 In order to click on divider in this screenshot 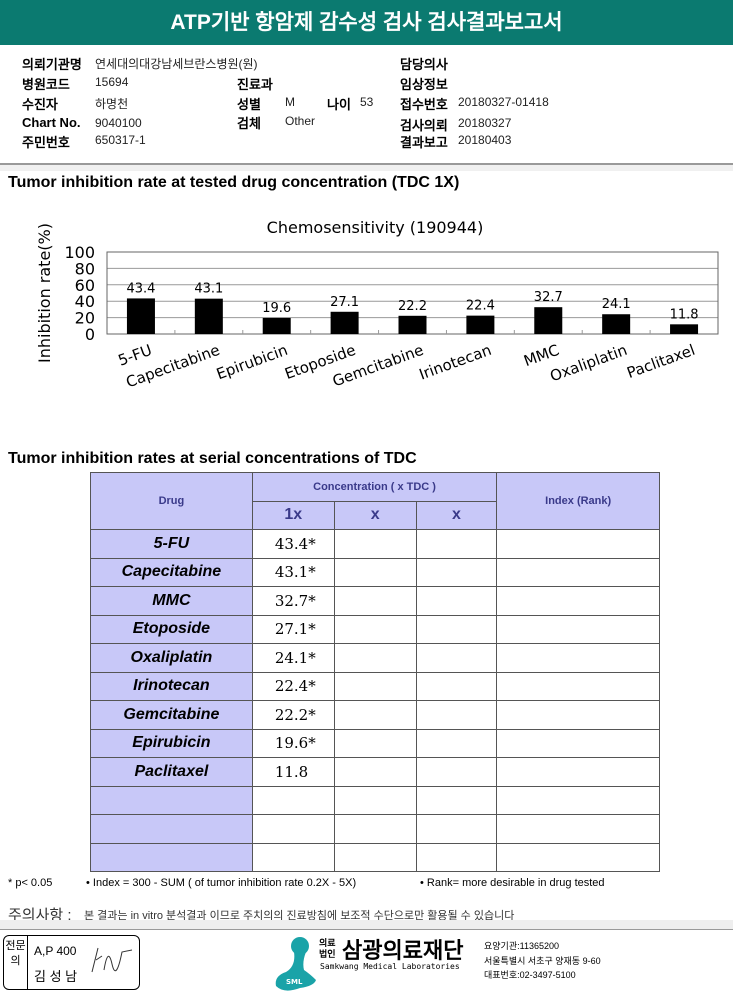, I will do `click(366, 164)`.